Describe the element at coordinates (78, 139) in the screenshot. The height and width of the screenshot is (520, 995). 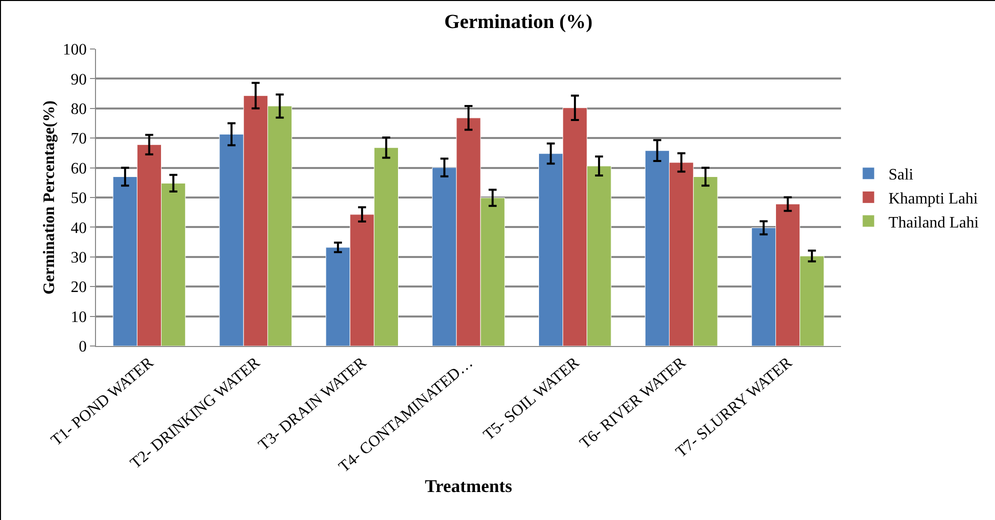
I see `y-tick-label: 70` at that location.